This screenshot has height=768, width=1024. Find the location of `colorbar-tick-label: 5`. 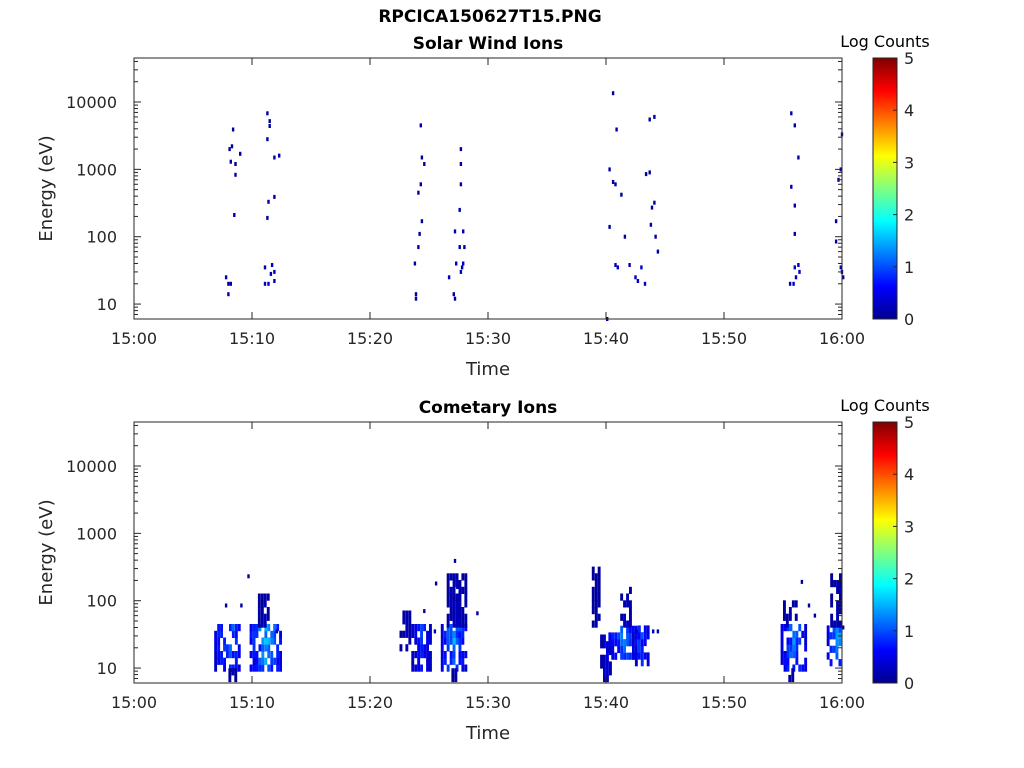

colorbar-tick-label: 5 is located at coordinates (909, 422).